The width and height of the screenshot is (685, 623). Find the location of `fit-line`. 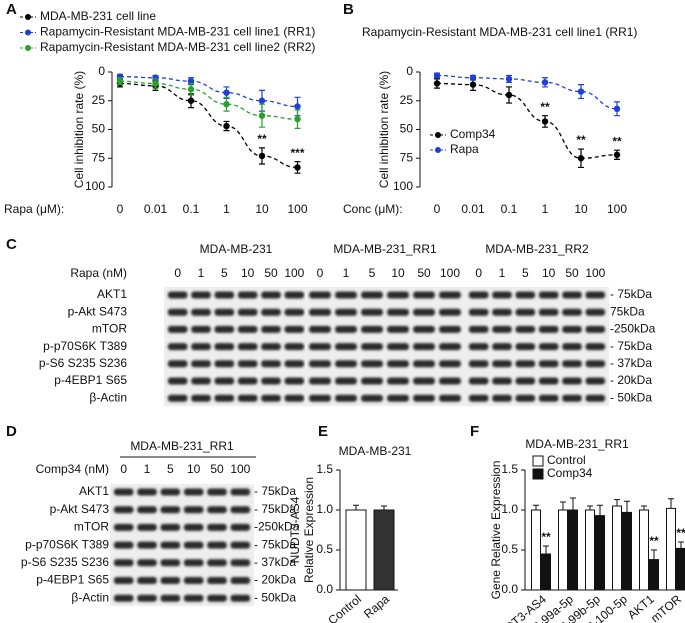

fit-line is located at coordinates (208, 125).